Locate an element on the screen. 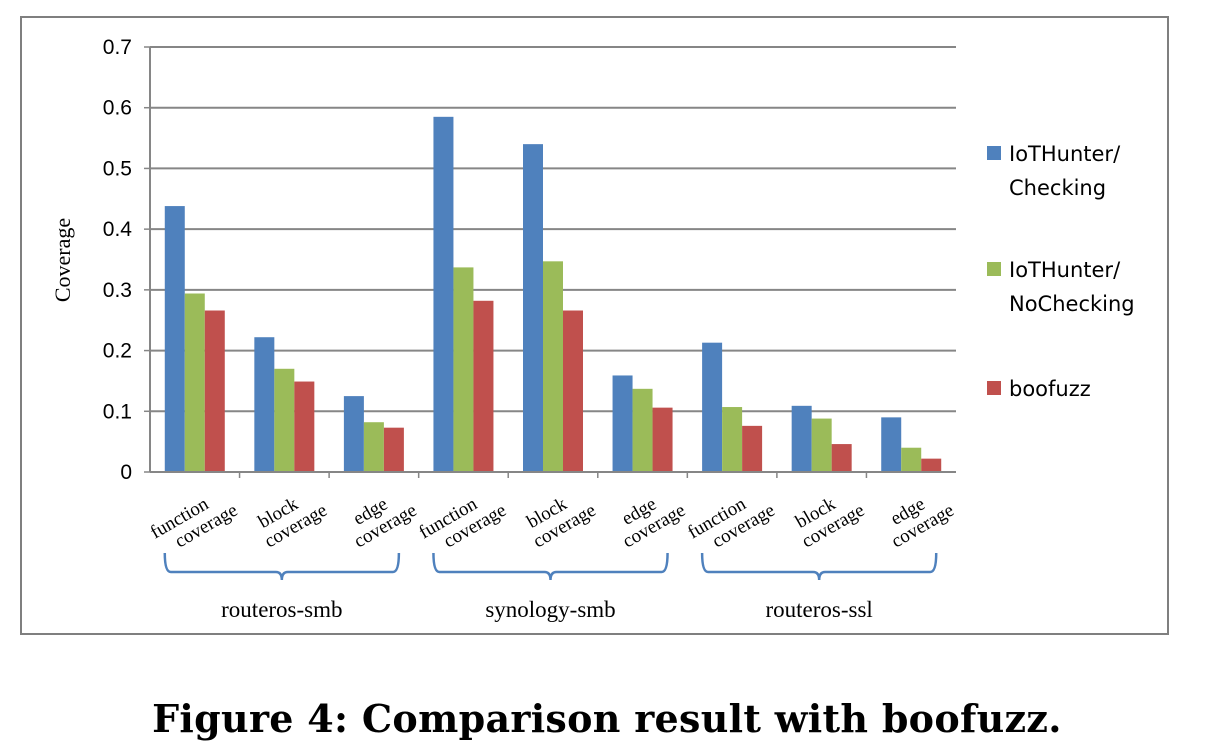  group-label: synology-smb is located at coordinates (550, 609).